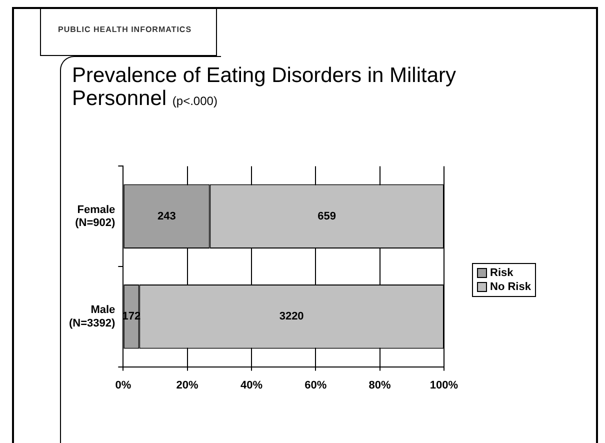 The height and width of the screenshot is (443, 605). Describe the element at coordinates (251, 385) in the screenshot. I see `x-tick-label: 40%` at that location.